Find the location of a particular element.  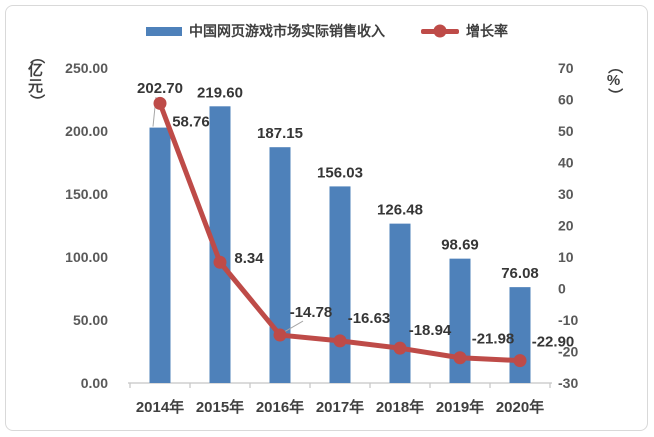

bar-value-label: 156.03 is located at coordinates (340, 172).